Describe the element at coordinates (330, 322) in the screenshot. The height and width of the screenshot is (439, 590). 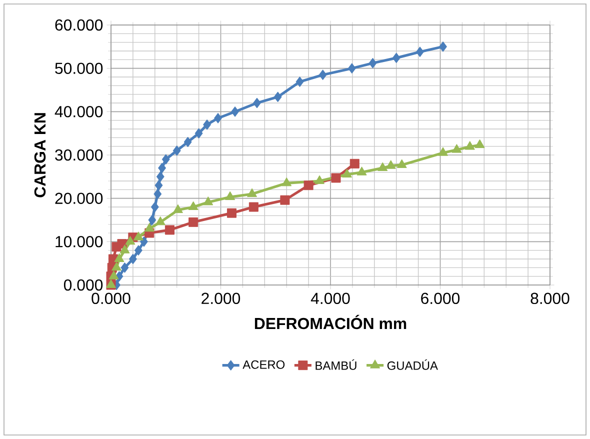
I see `x-axis-title: DEFROMACIÓN mm` at that location.